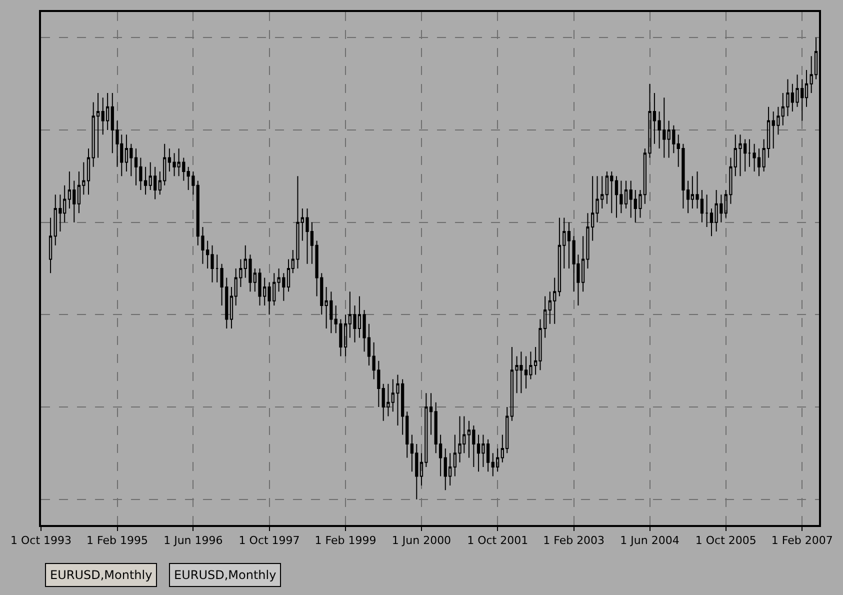 This screenshot has width=843, height=595. What do you see at coordinates (117, 541) in the screenshot?
I see `x-tick-label: 1 Feb 1995` at bounding box center [117, 541].